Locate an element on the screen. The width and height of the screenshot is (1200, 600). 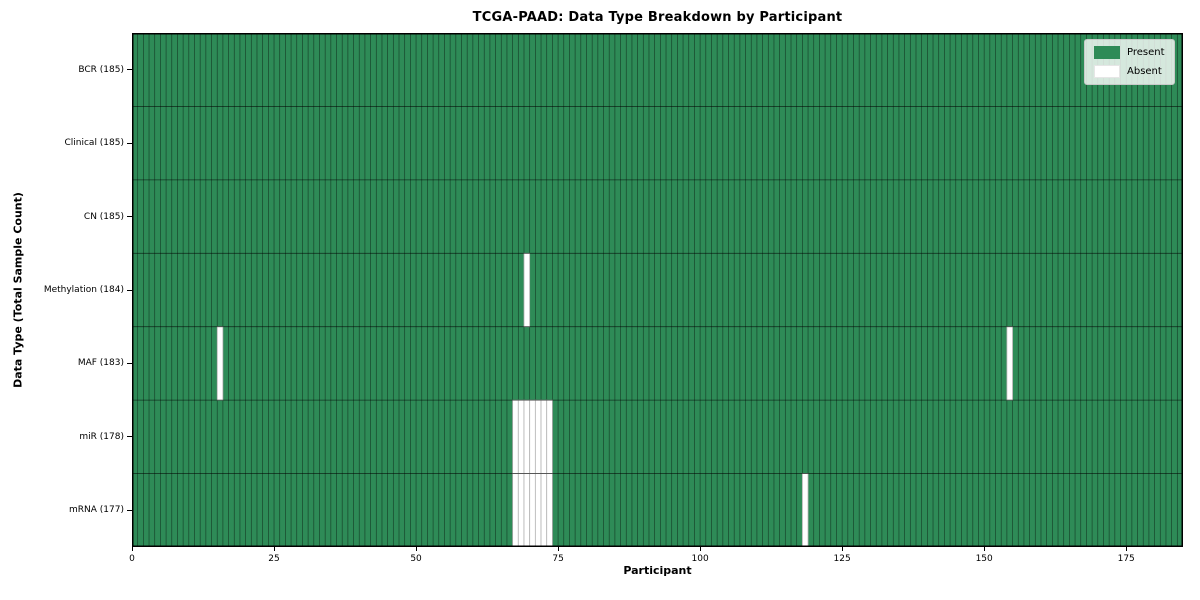
x-axis-label: Participant is located at coordinates (657, 570).